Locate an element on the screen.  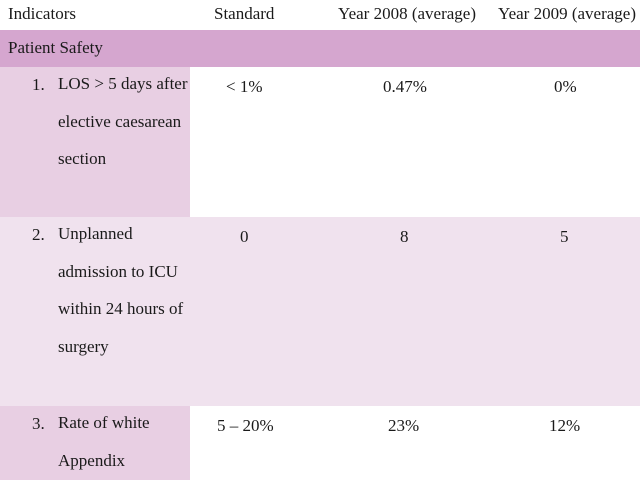
section-title: Patient Safety is located at coordinates (55, 47).